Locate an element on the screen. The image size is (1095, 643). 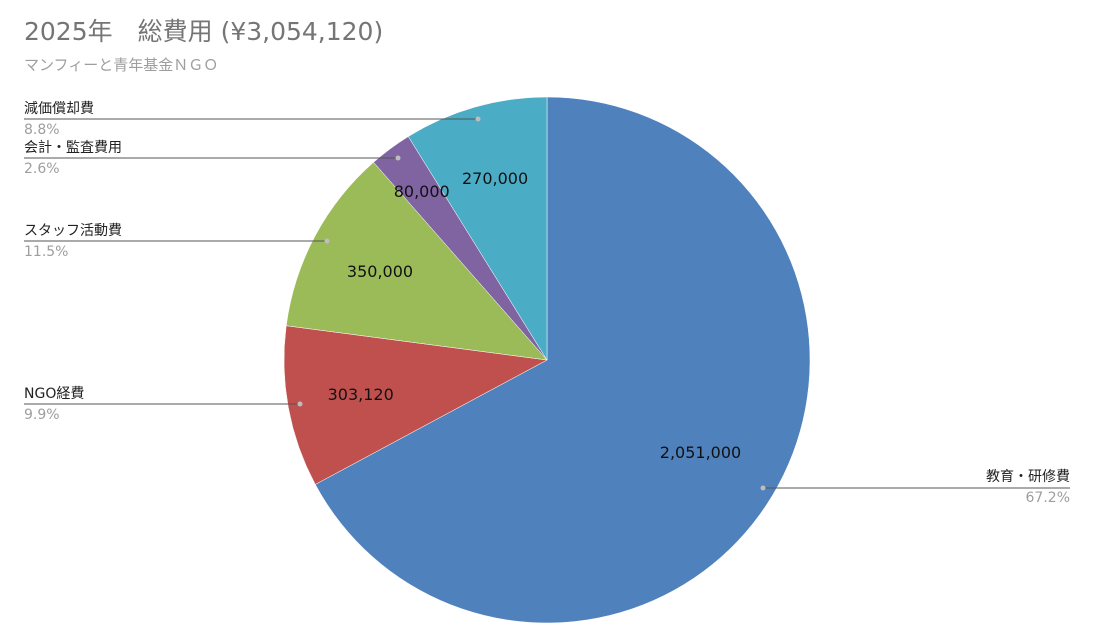
legend-percent-label: 9.9% is located at coordinates (42, 415).